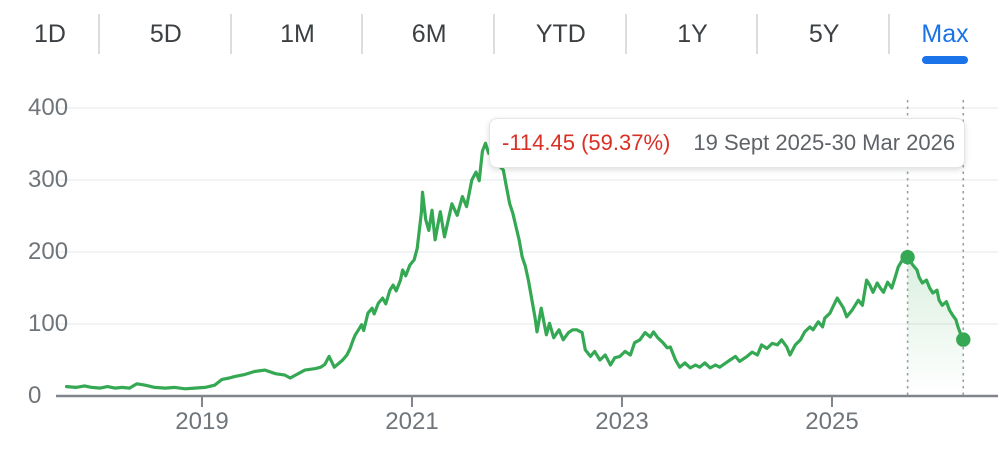 This screenshot has width=1000, height=450. Describe the element at coordinates (907, 257) in the screenshot. I see `range-handle-start` at that location.